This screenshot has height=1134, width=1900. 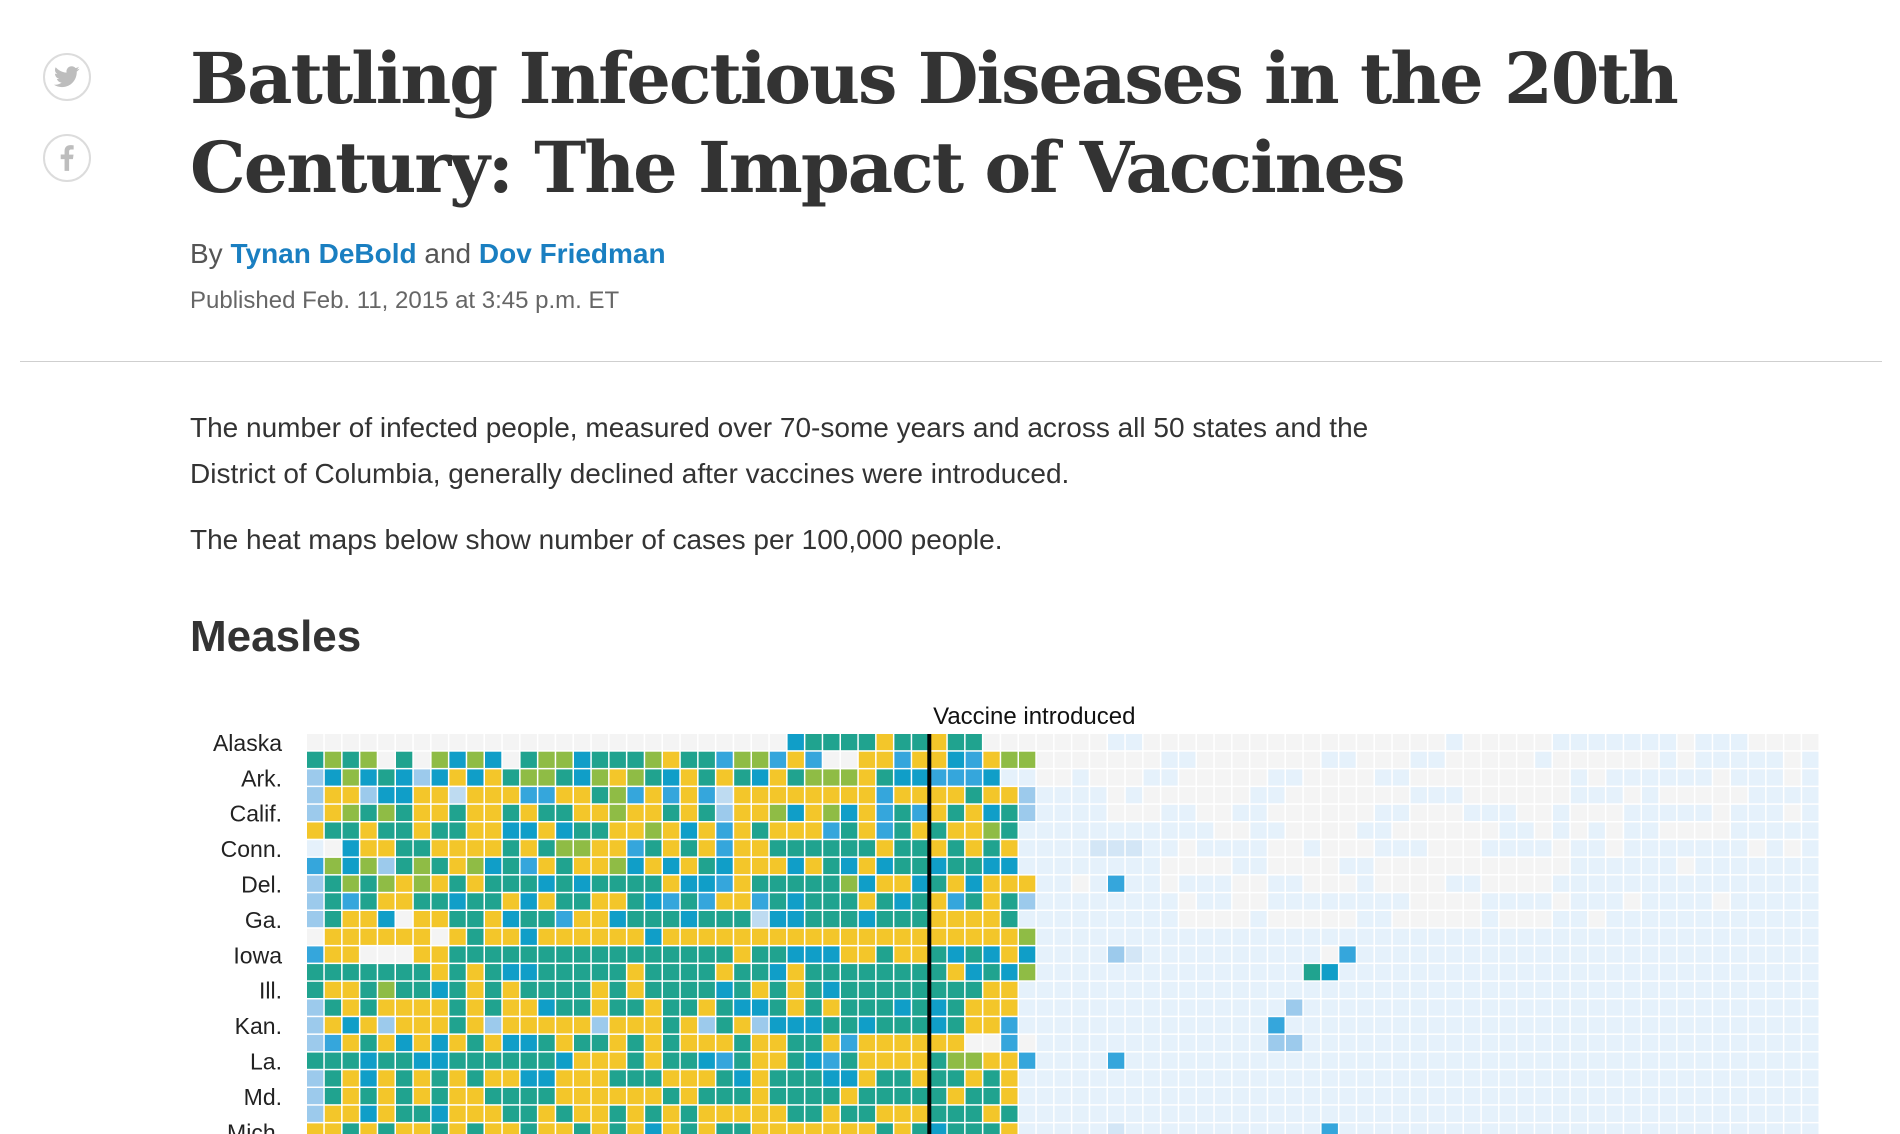 What do you see at coordinates (67, 77) in the screenshot?
I see `twitter-share-button` at bounding box center [67, 77].